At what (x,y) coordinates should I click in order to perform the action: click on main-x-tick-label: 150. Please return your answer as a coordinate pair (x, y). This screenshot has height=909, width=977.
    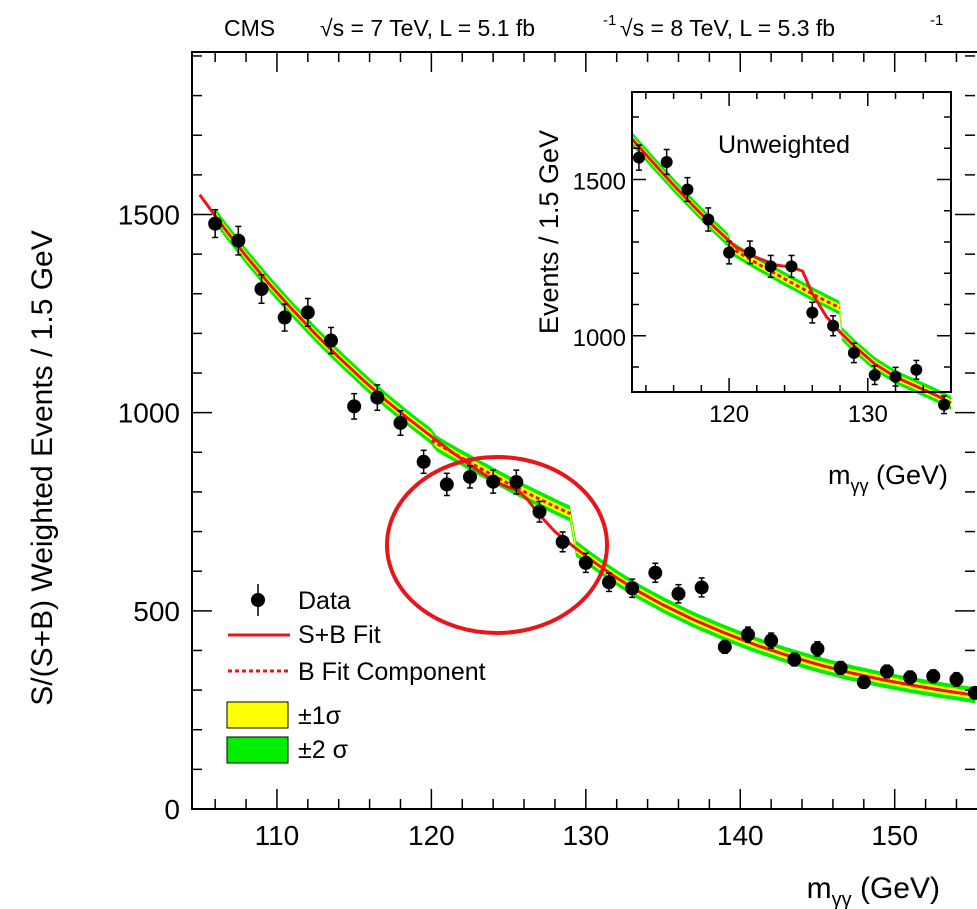
    Looking at the image, I should click on (894, 835).